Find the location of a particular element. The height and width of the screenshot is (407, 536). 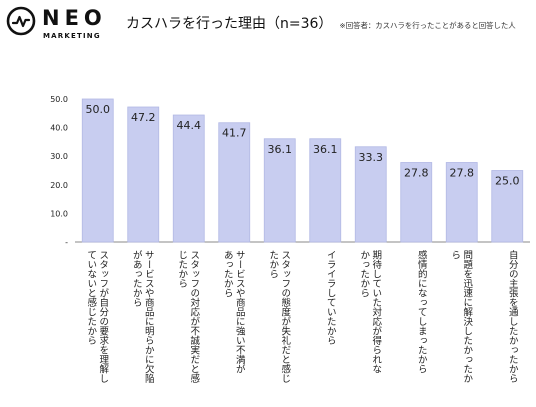

data-label: 33.3 is located at coordinates (371, 157).